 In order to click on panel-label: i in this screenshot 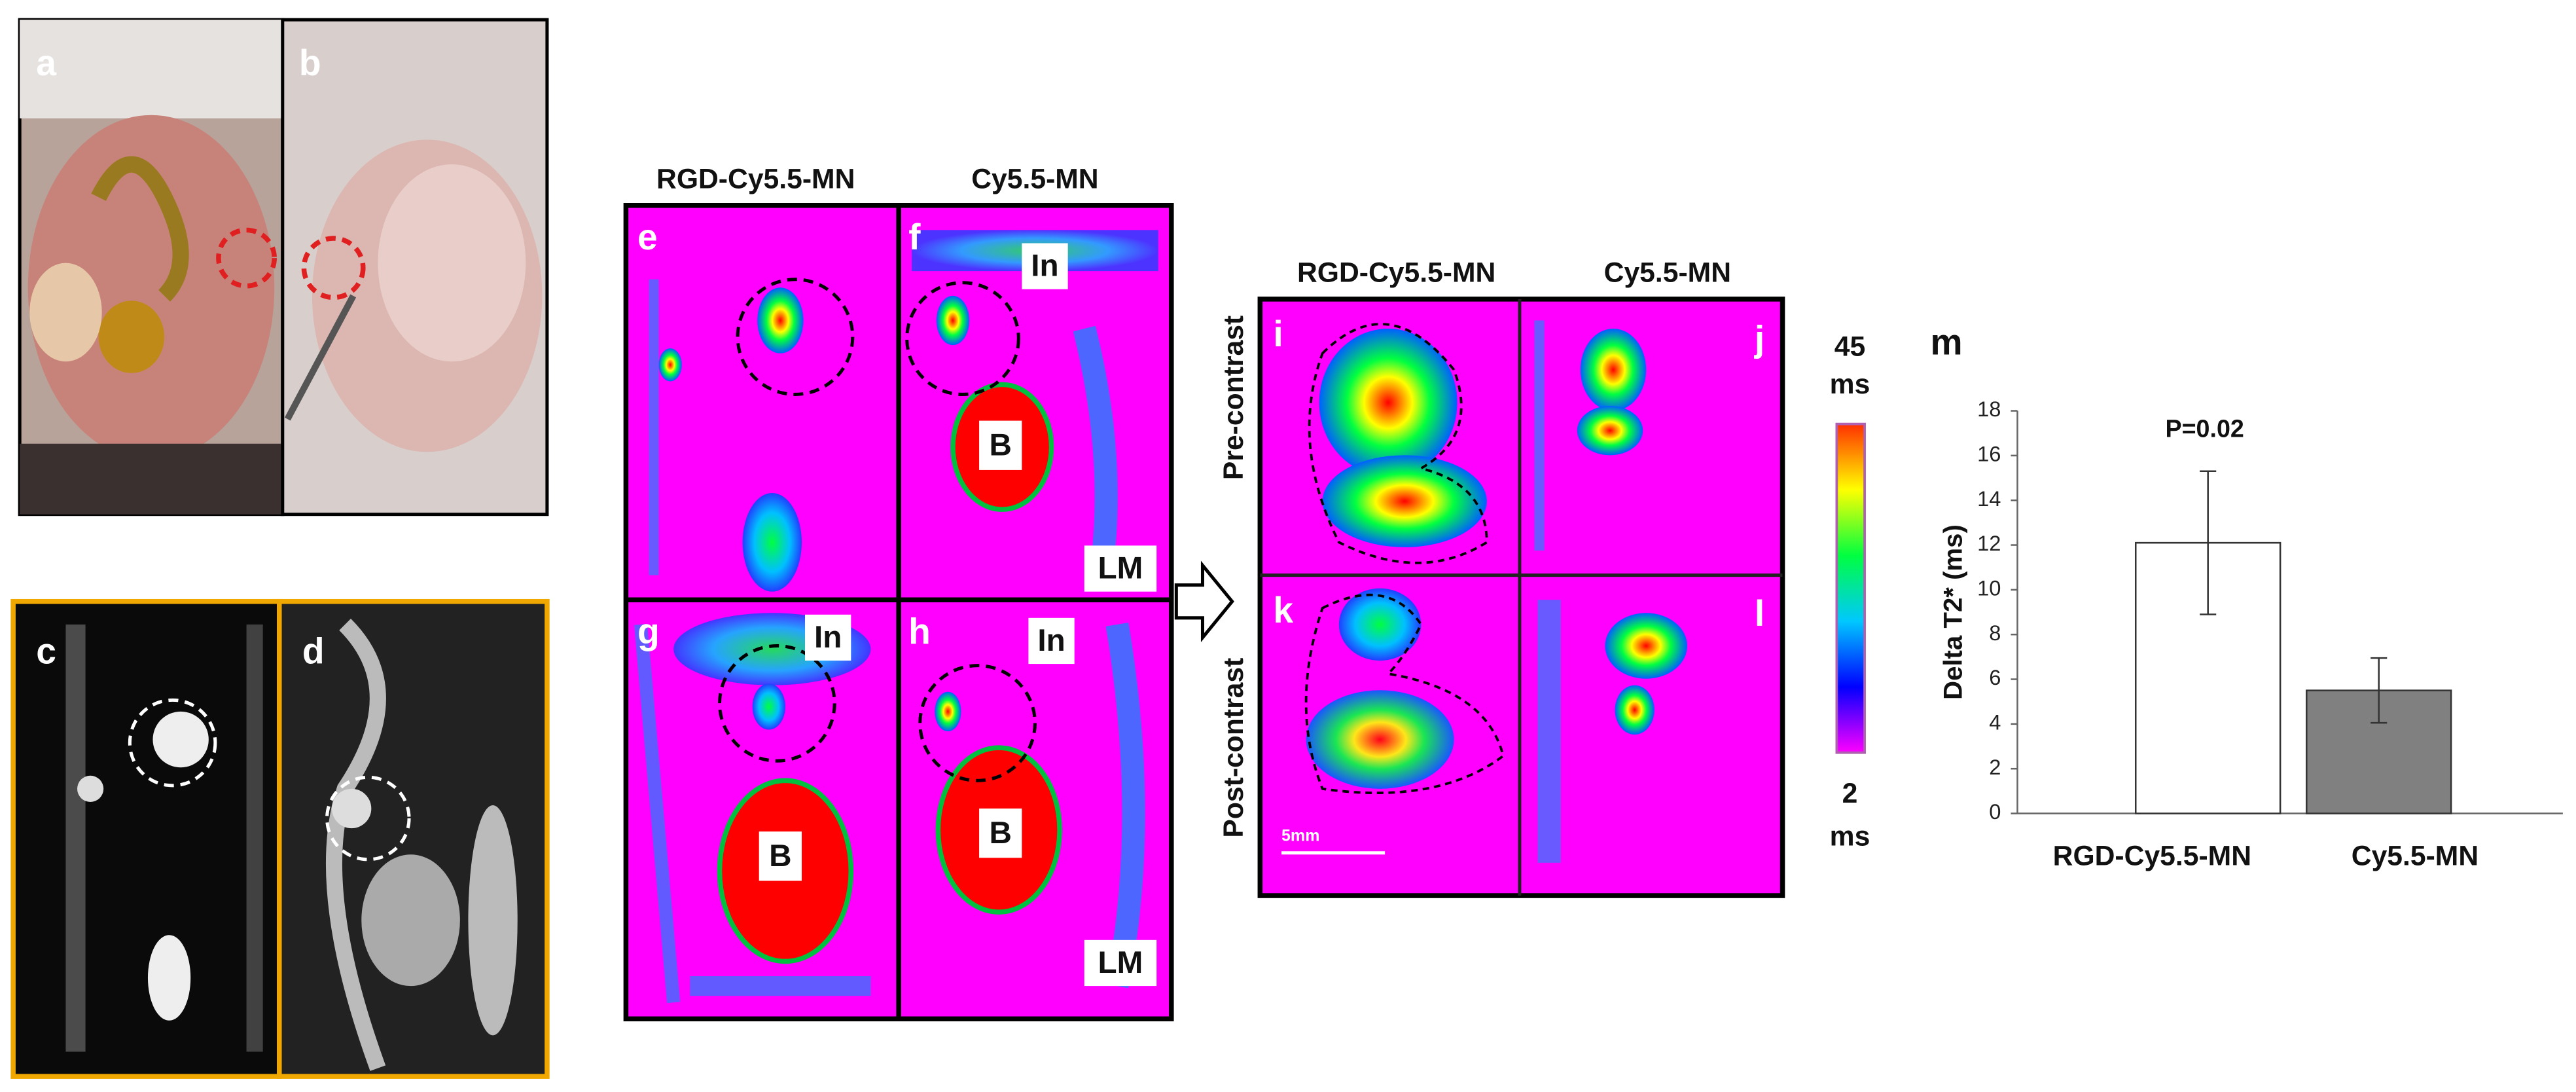, I will do `click(1278, 334)`.